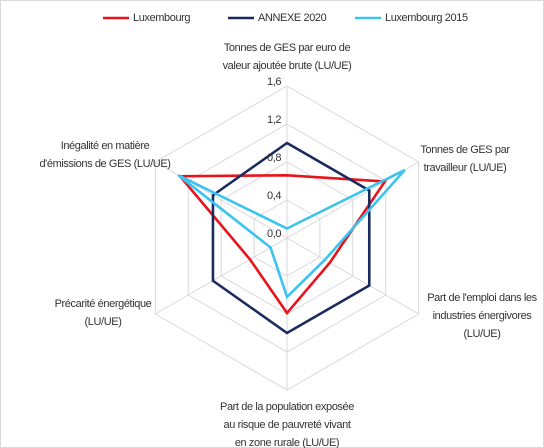 Image resolution: width=544 pixels, height=448 pixels. I want to click on axis-label: travailleur (LU/UE), so click(465, 168).